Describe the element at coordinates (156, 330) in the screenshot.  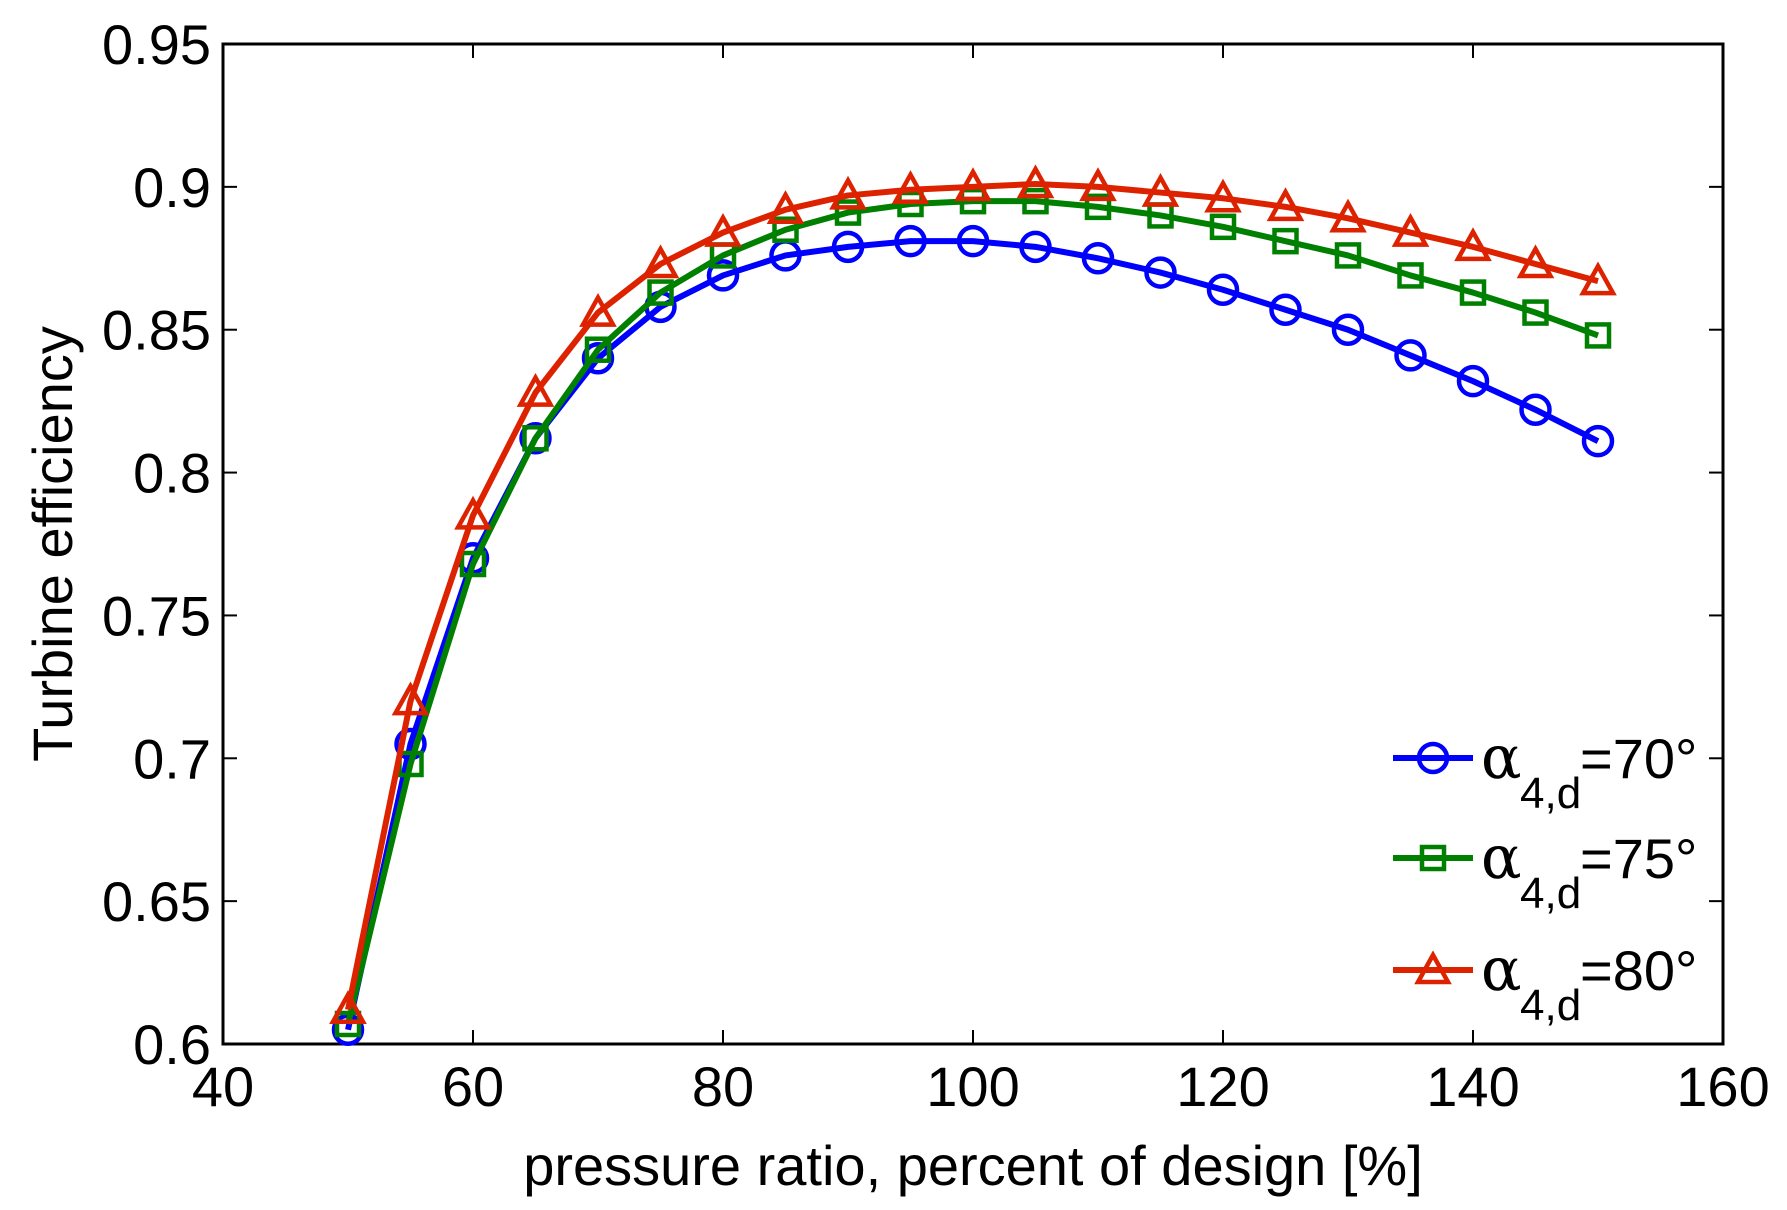
I see `y-tick-label: 0.85` at that location.